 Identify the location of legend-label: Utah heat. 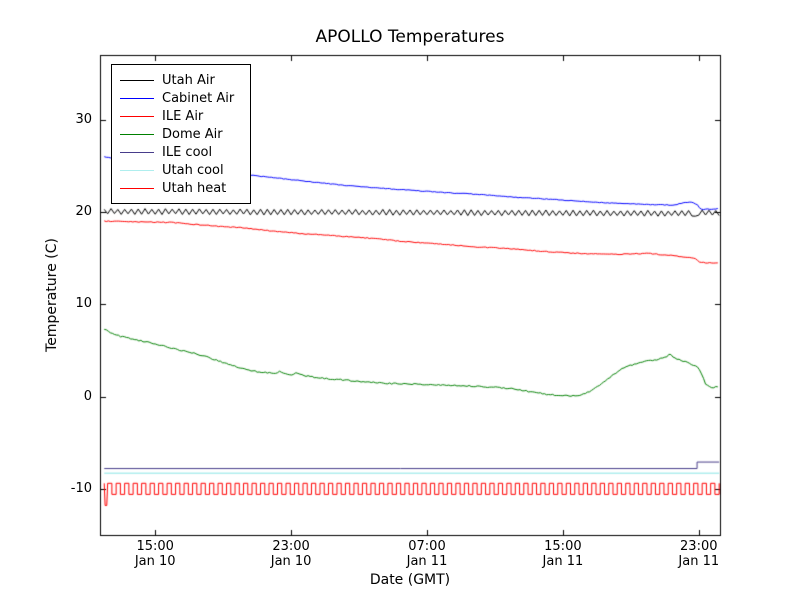
(194, 188).